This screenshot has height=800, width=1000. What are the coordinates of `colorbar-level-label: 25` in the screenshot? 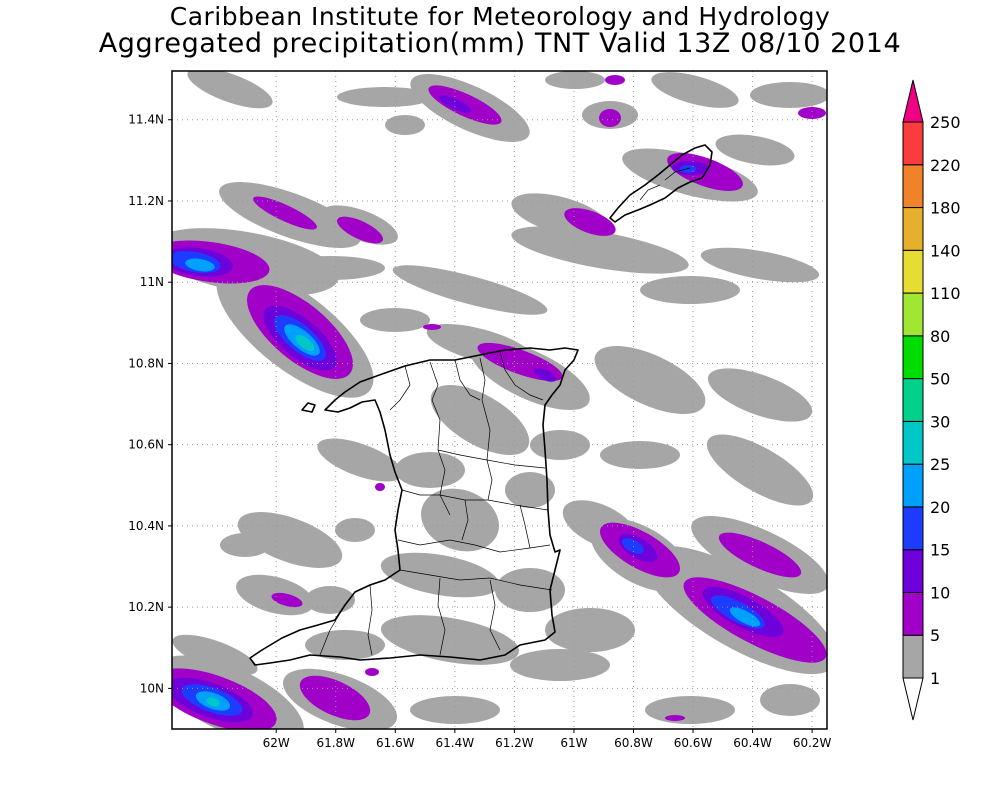 It's located at (940, 464).